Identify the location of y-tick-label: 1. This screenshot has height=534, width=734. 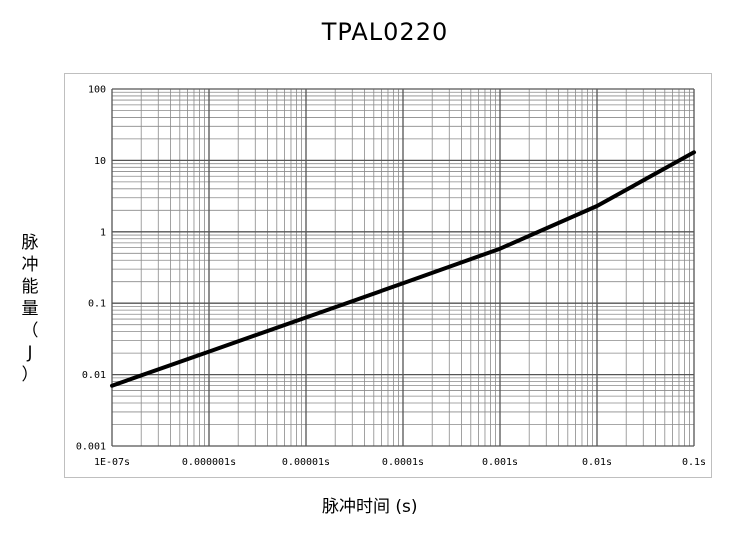
(103, 232).